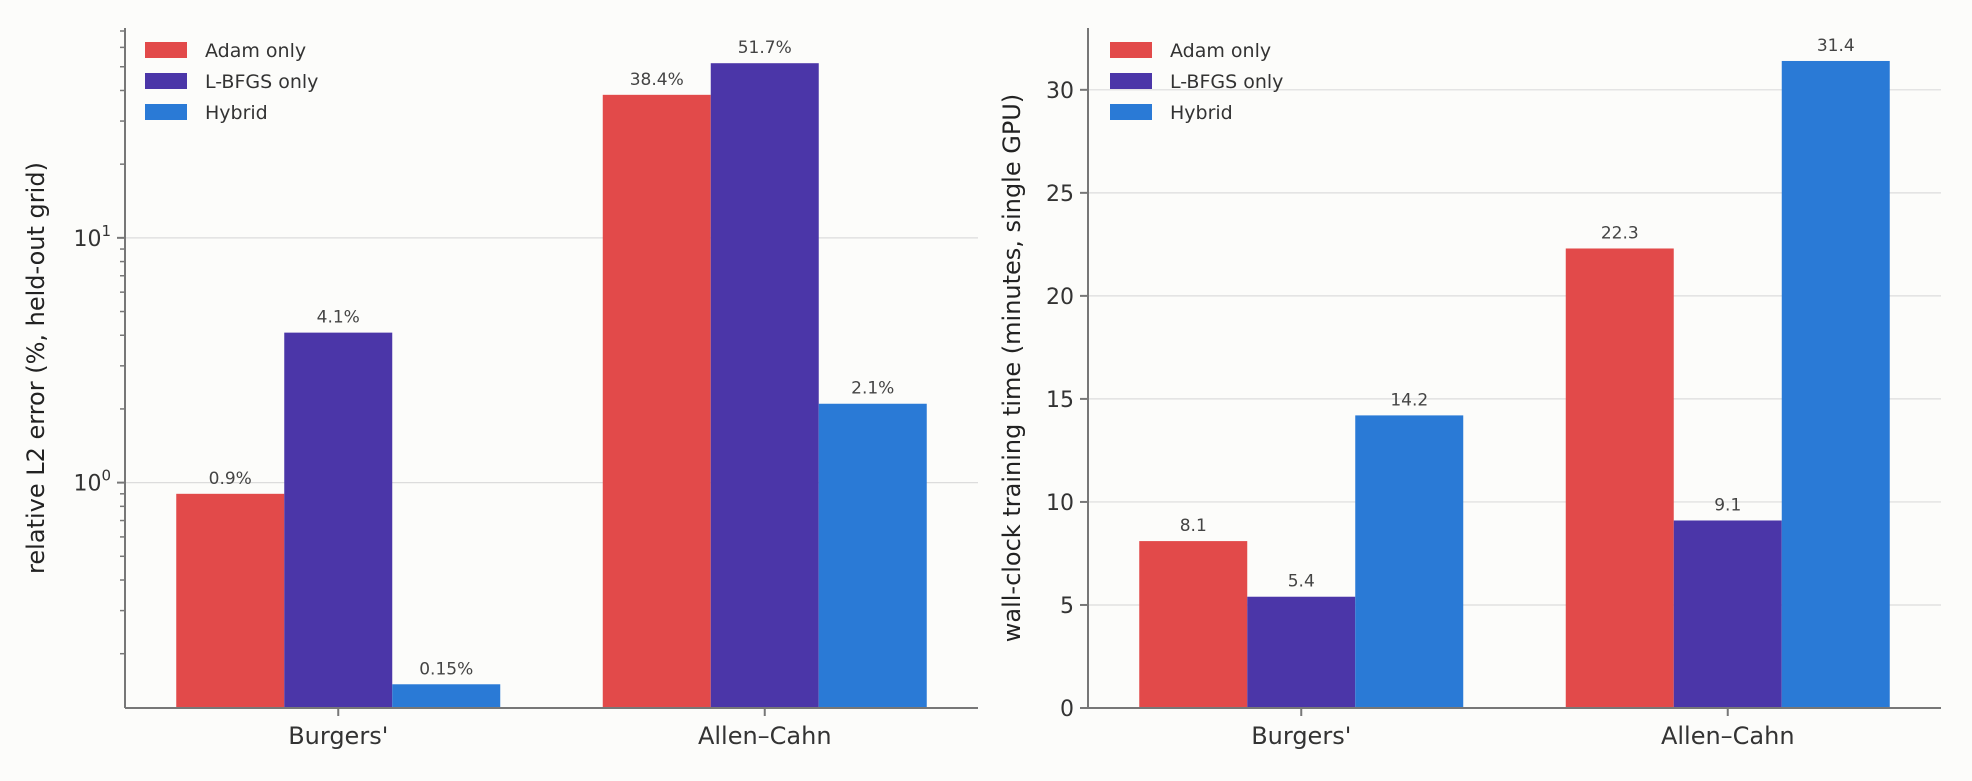  What do you see at coordinates (1301, 582) in the screenshot?
I see `data-label: 5.4` at bounding box center [1301, 582].